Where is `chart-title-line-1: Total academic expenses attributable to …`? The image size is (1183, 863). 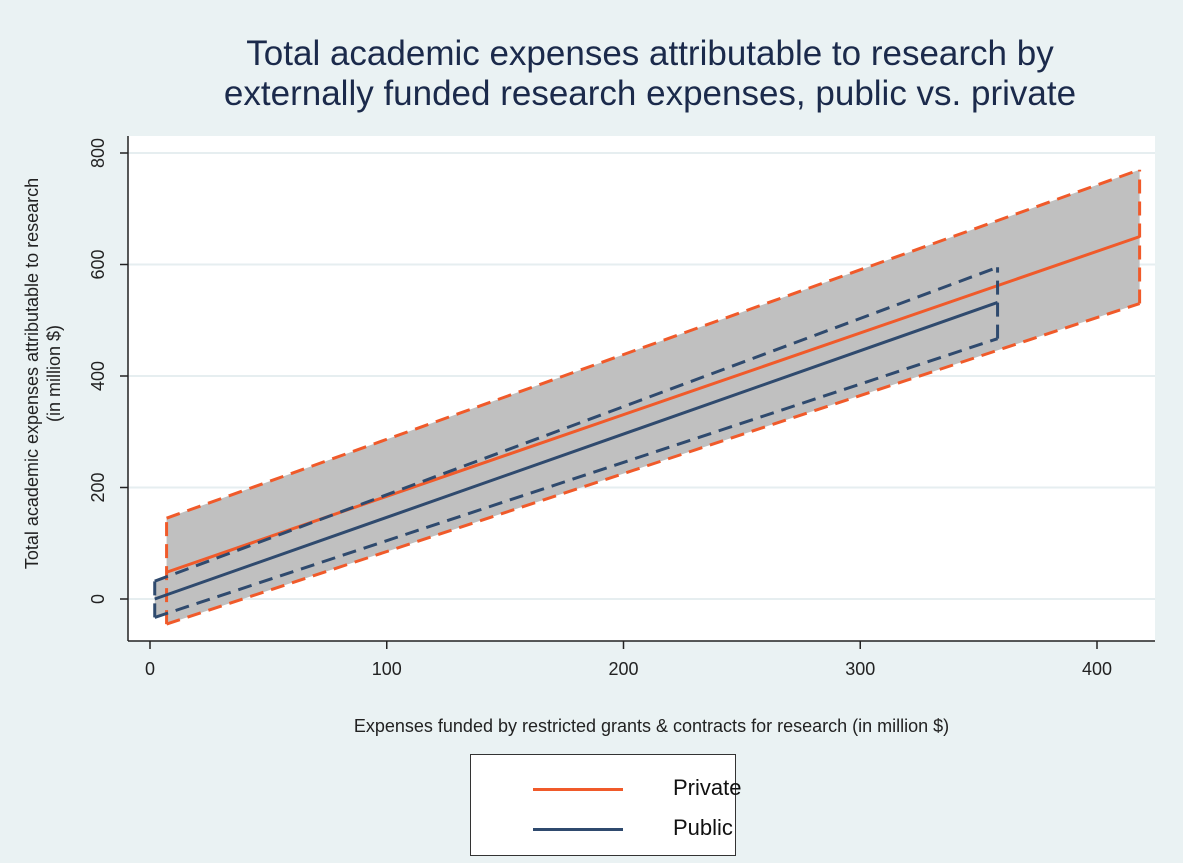 chart-title-line-1: Total academic expenses attributable to … is located at coordinates (650, 53).